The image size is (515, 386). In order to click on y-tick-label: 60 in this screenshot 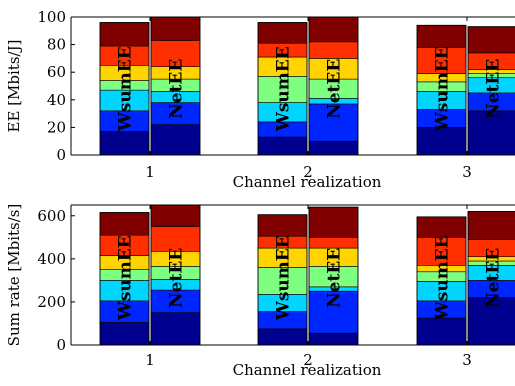, I will do `click(56, 72)`.